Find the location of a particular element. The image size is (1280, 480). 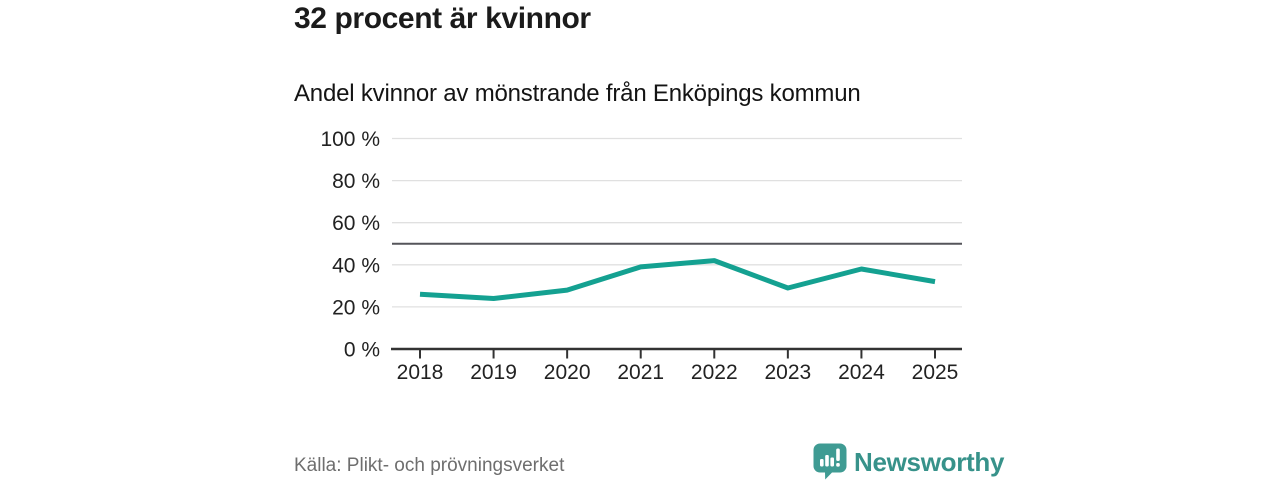

y-tick-label-60: 60 % is located at coordinates (356, 223).